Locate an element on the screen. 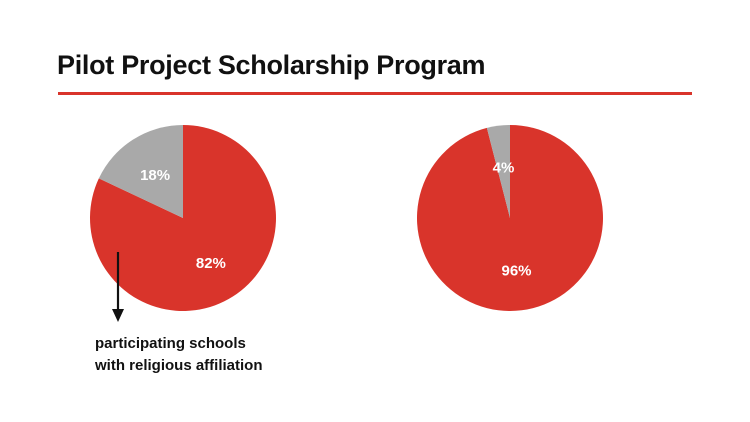 The image size is (750, 422). title-underline is located at coordinates (375, 93).